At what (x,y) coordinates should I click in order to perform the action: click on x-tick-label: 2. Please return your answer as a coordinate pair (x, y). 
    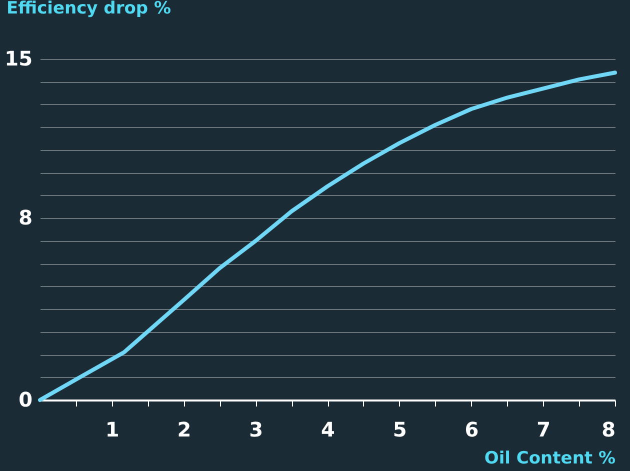
    Looking at the image, I should click on (184, 430).